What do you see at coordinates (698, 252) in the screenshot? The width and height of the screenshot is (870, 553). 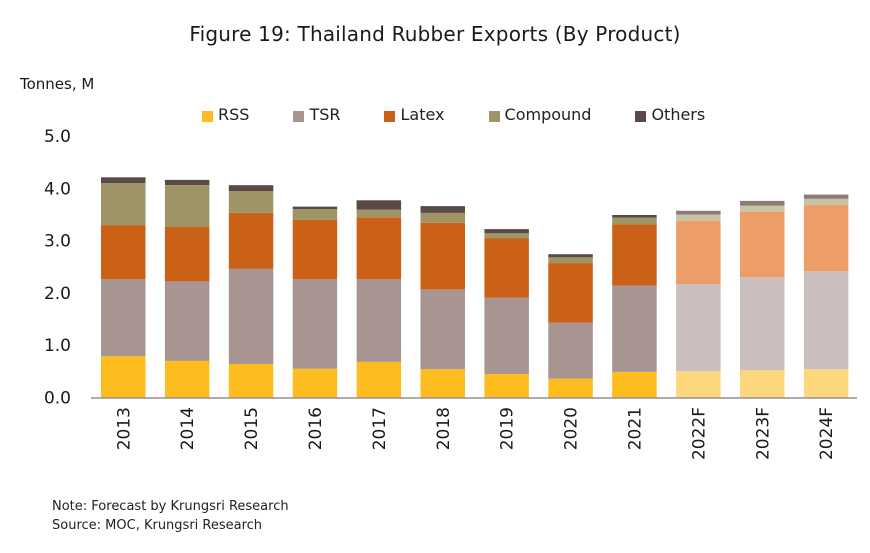 I see `bar-segment-latex-2022f` at bounding box center [698, 252].